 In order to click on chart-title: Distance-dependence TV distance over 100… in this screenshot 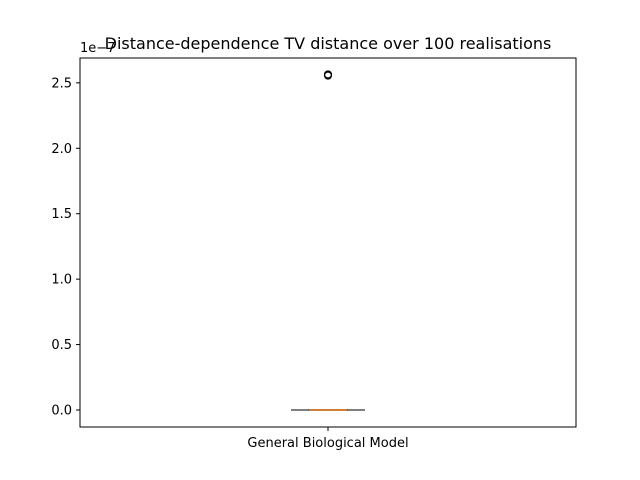, I will do `click(328, 43)`.